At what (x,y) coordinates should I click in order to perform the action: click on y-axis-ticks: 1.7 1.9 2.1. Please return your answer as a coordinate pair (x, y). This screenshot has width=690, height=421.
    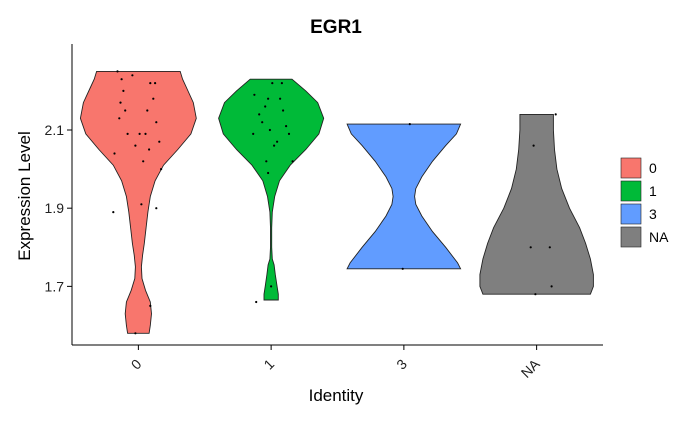
    Looking at the image, I should click on (58, 208).